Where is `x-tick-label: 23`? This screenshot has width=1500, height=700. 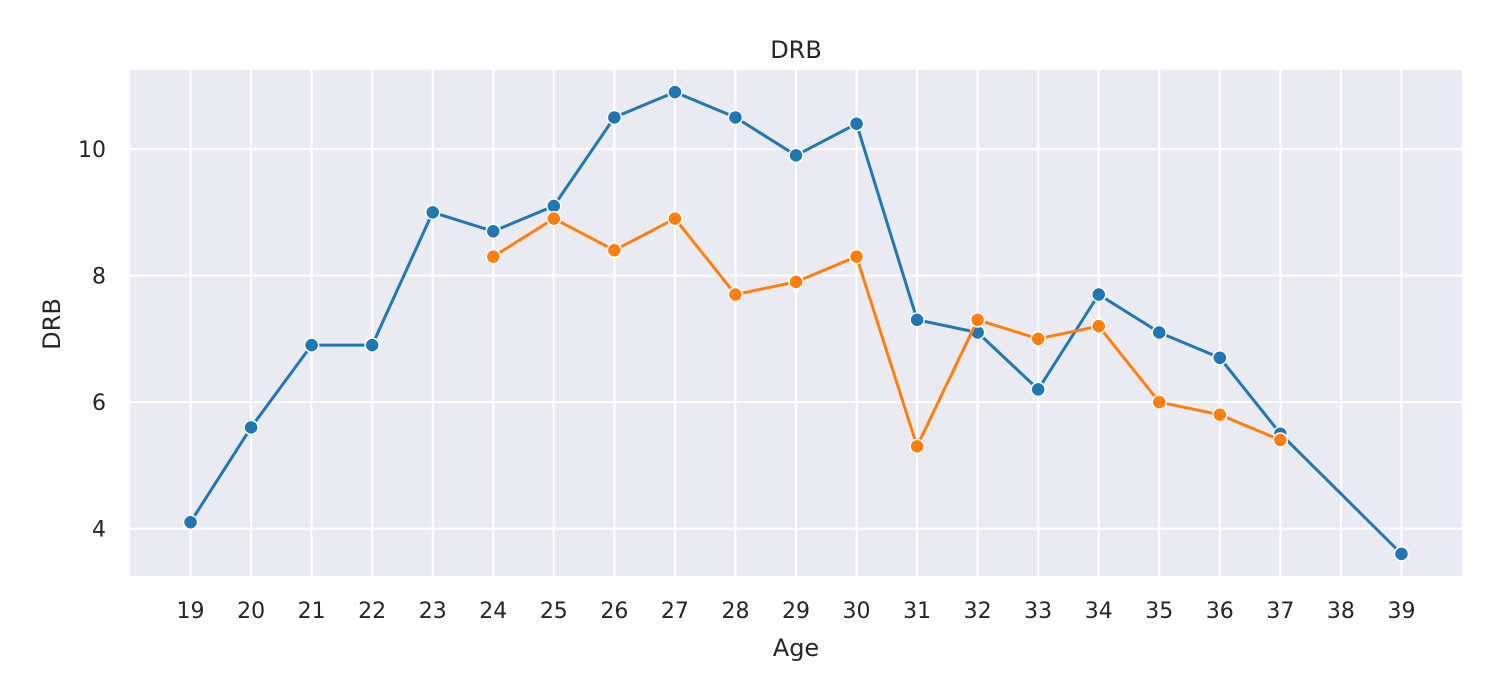 x-tick-label: 23 is located at coordinates (433, 611).